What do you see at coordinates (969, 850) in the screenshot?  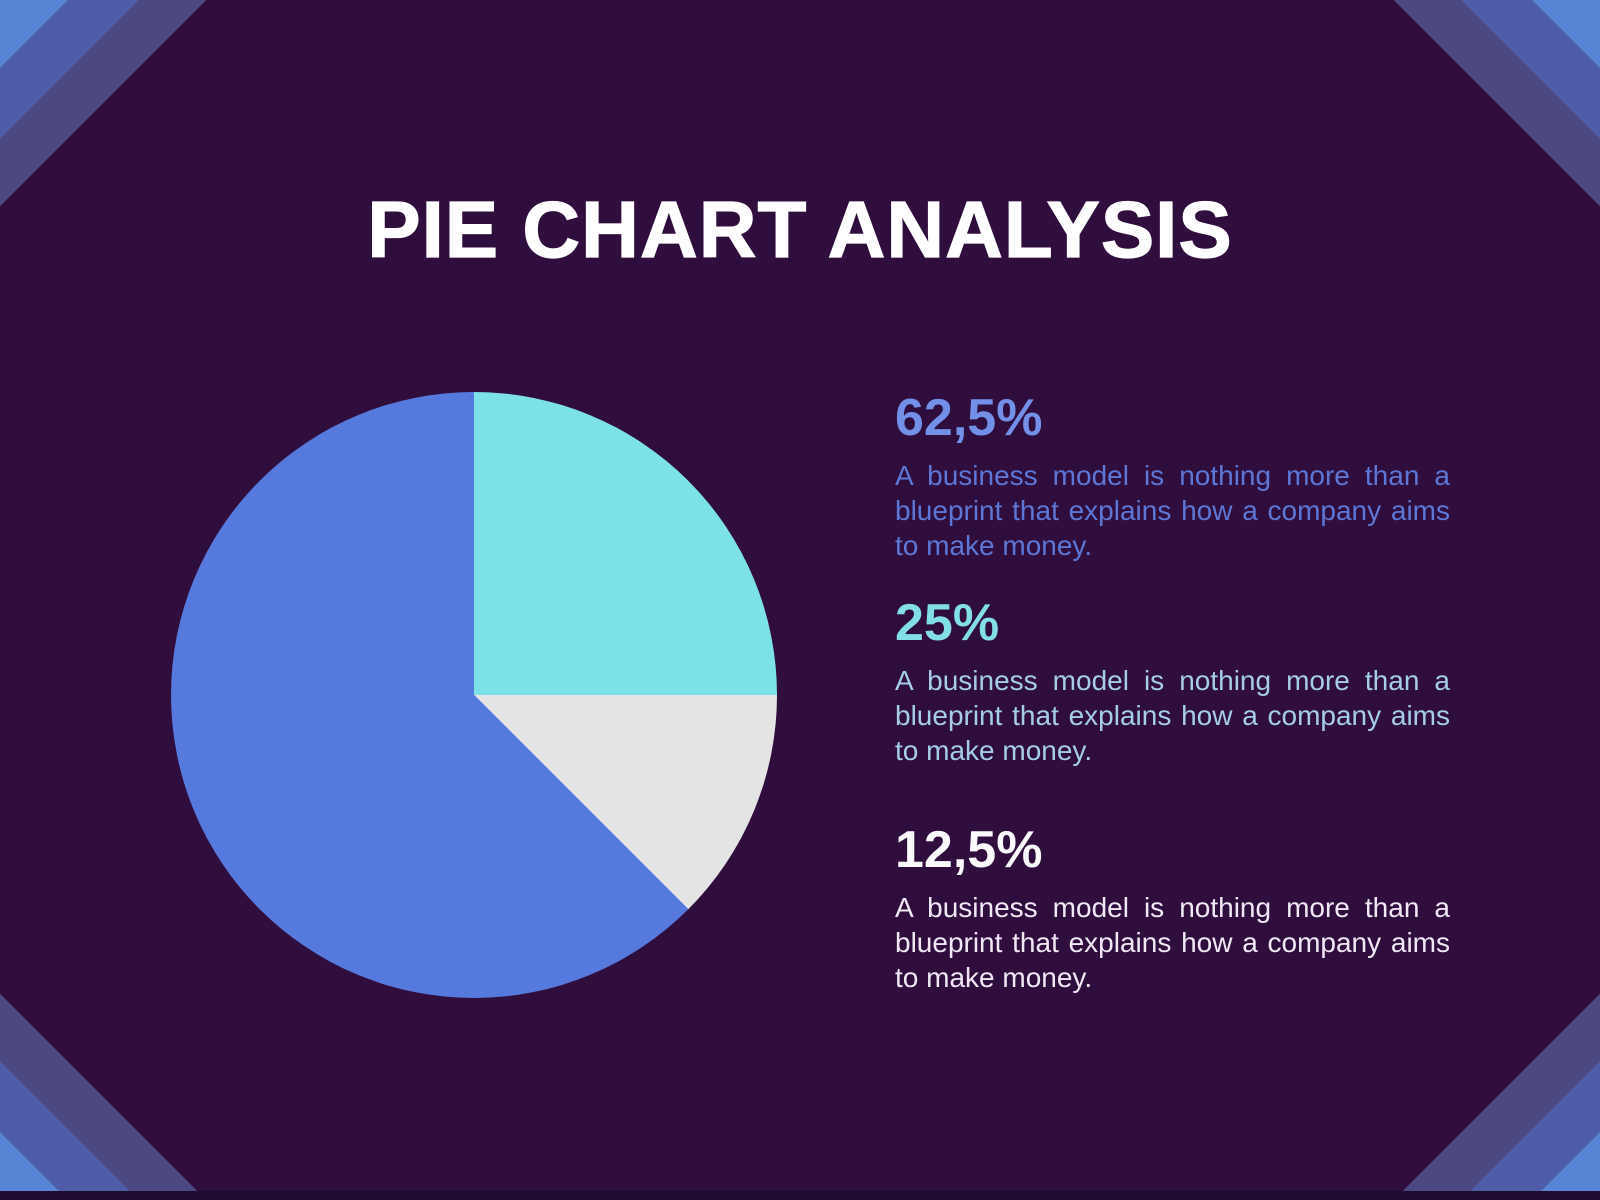 I see `stat-percent: 12,5%` at bounding box center [969, 850].